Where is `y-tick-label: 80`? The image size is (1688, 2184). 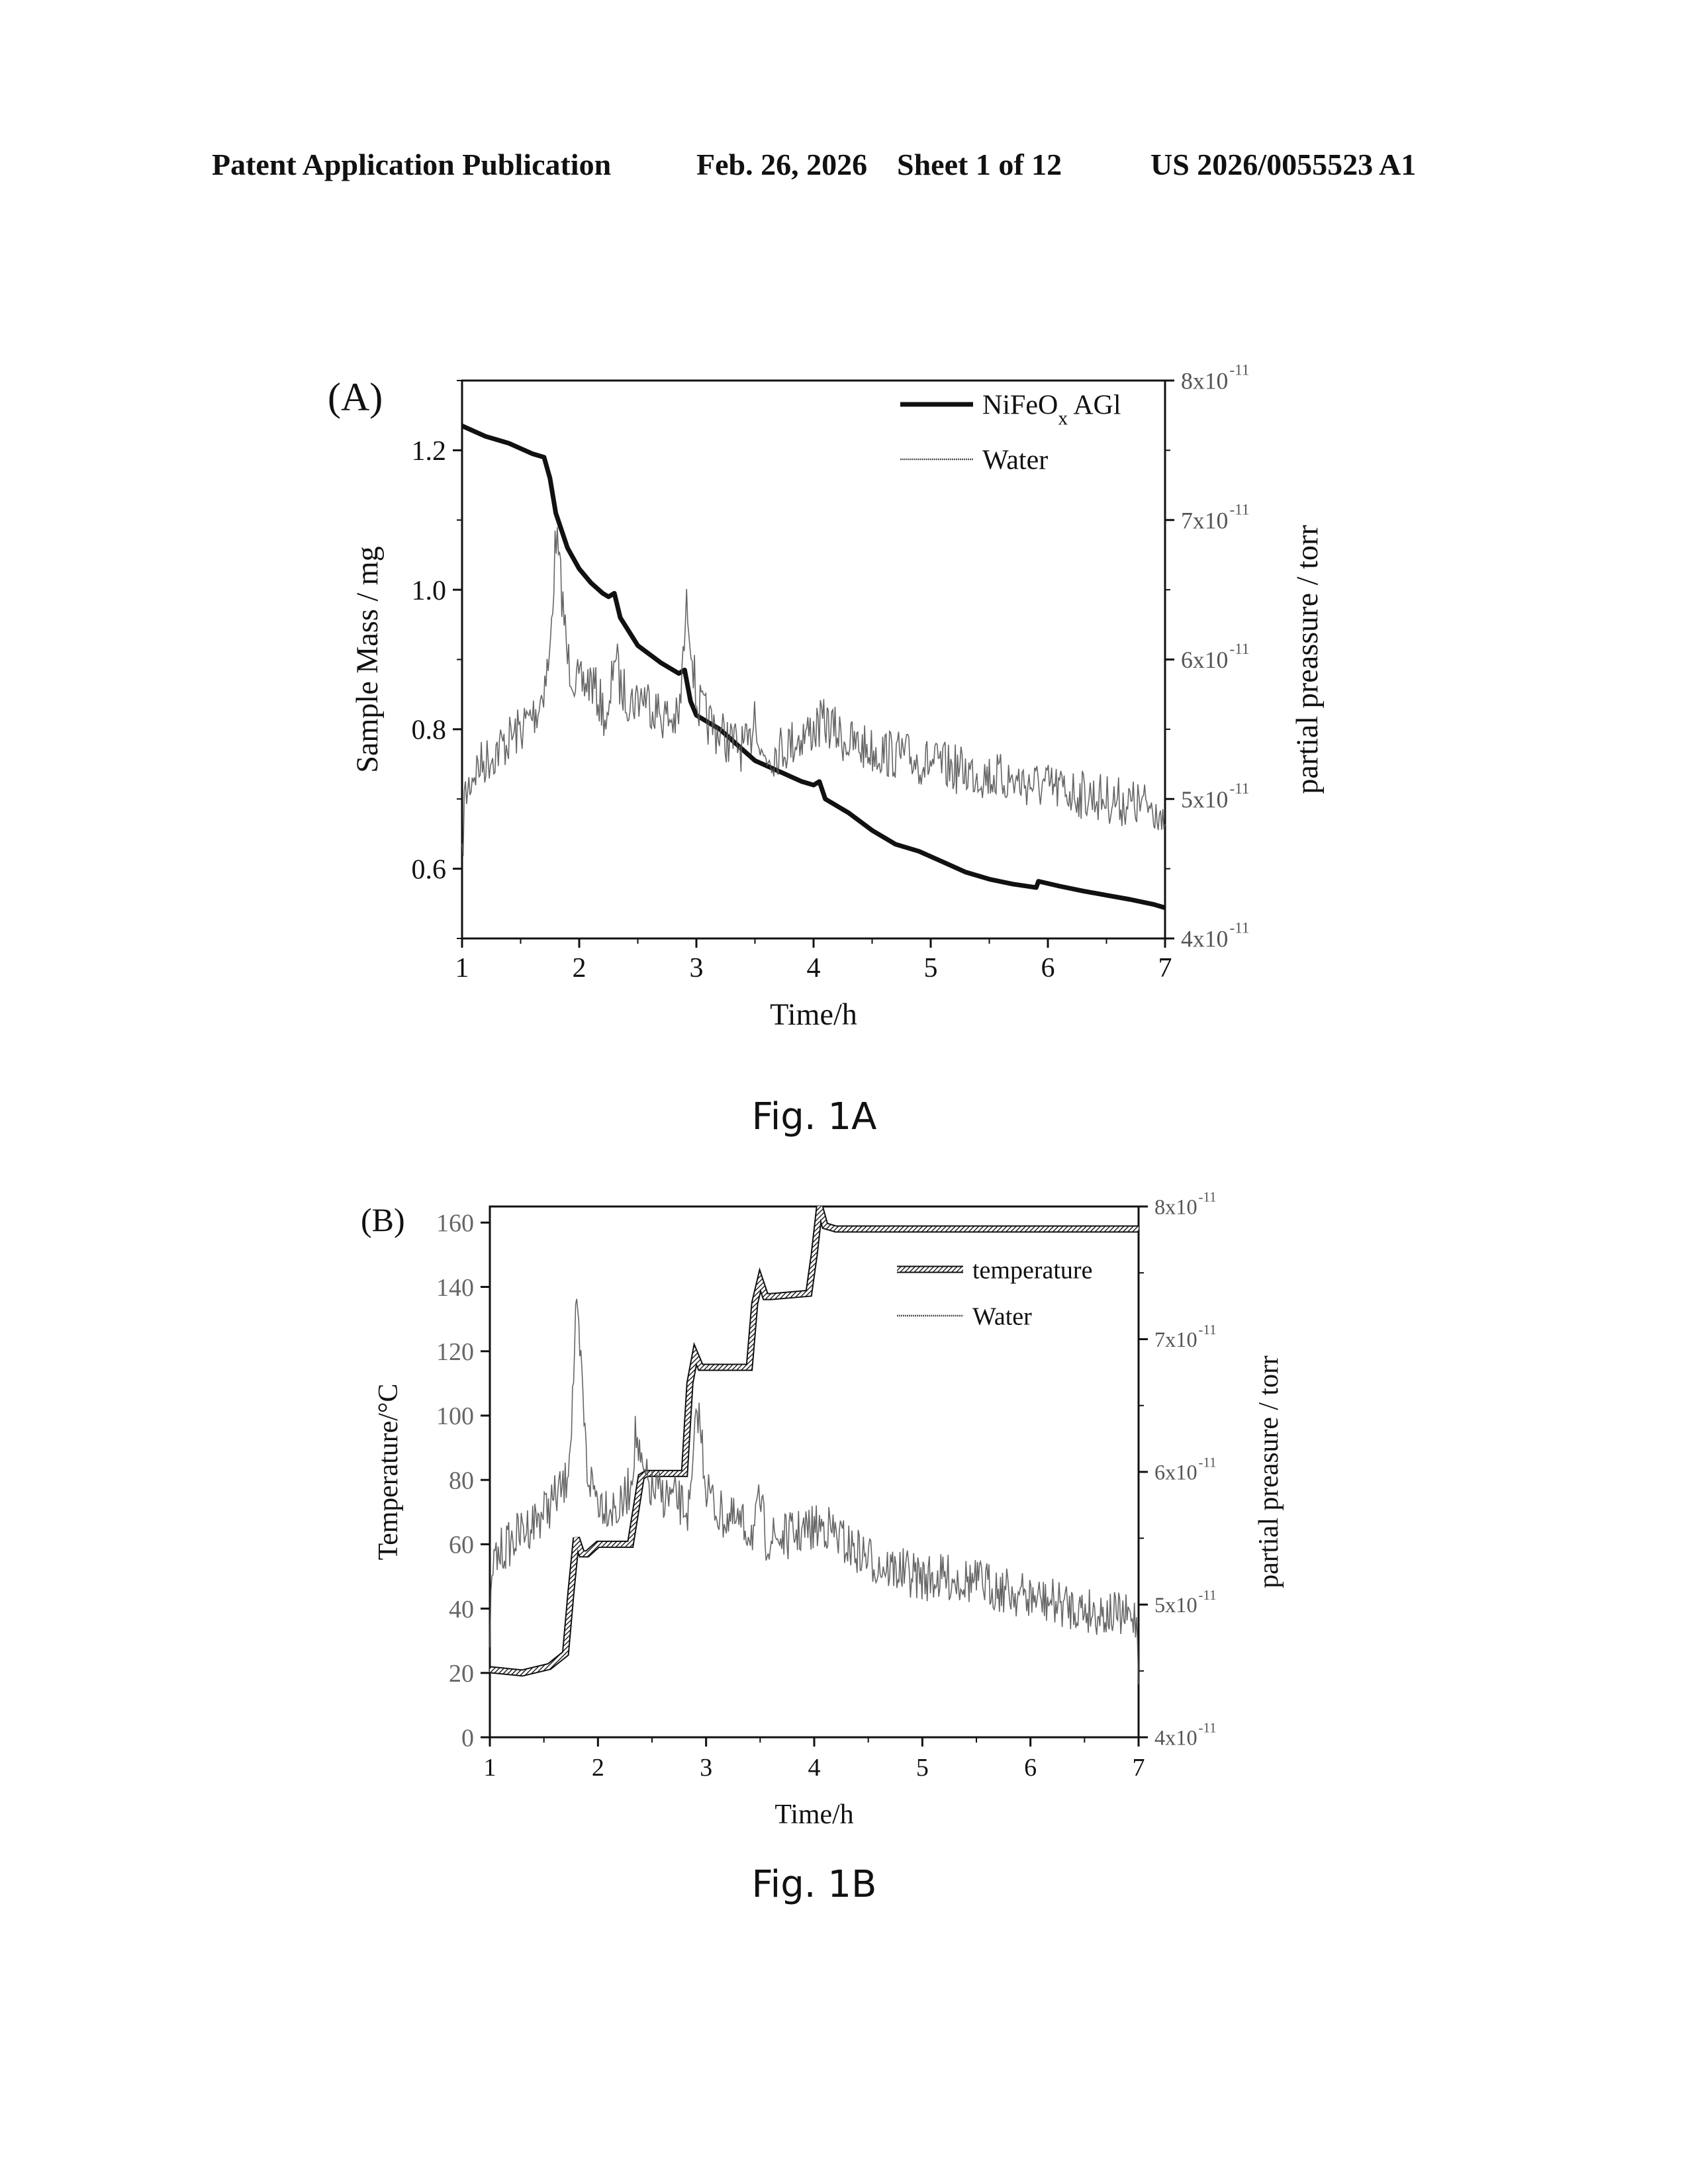 y-tick-label: 80 is located at coordinates (461, 1480).